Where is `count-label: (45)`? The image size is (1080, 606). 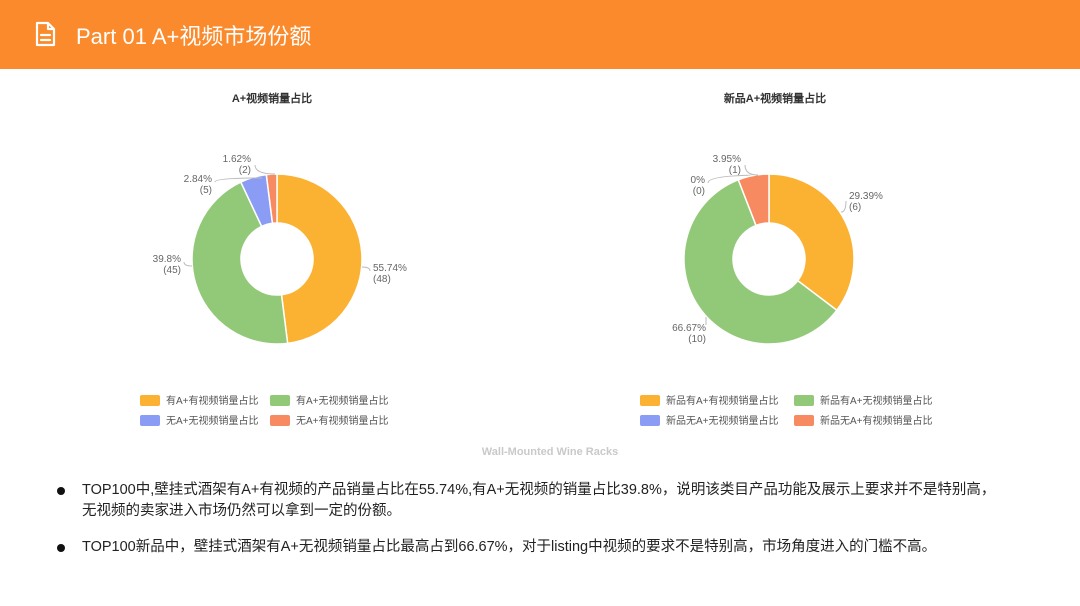 count-label: (45) is located at coordinates (172, 270).